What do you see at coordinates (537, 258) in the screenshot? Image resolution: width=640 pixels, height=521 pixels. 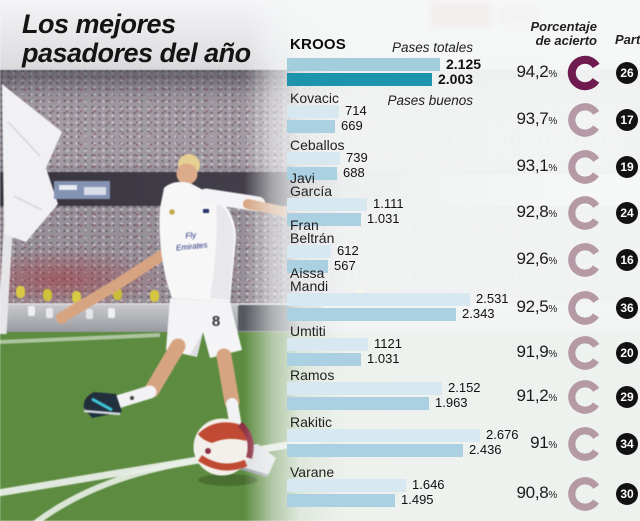 I see `accuracy-percent: 92,6%` at bounding box center [537, 258].